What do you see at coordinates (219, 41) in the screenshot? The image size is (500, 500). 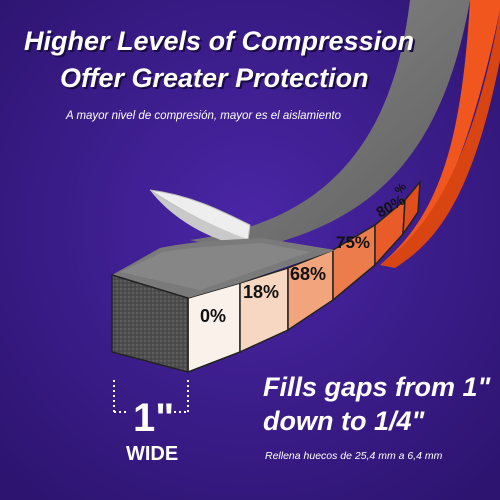 I see `headline-line-1: Higher Levels of Compression` at bounding box center [219, 41].